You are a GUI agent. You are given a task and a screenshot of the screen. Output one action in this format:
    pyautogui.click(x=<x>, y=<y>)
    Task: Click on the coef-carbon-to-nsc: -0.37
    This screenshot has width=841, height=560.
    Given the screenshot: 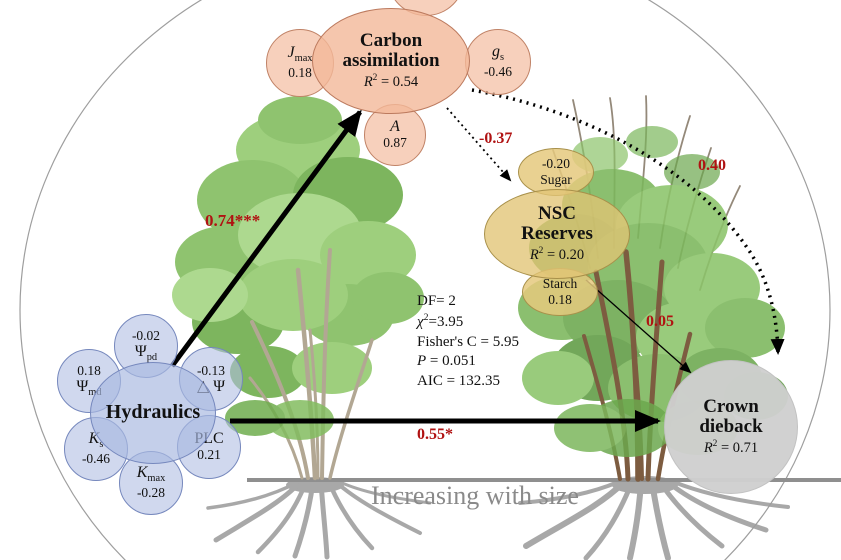 What is the action you would take?
    pyautogui.click(x=496, y=138)
    